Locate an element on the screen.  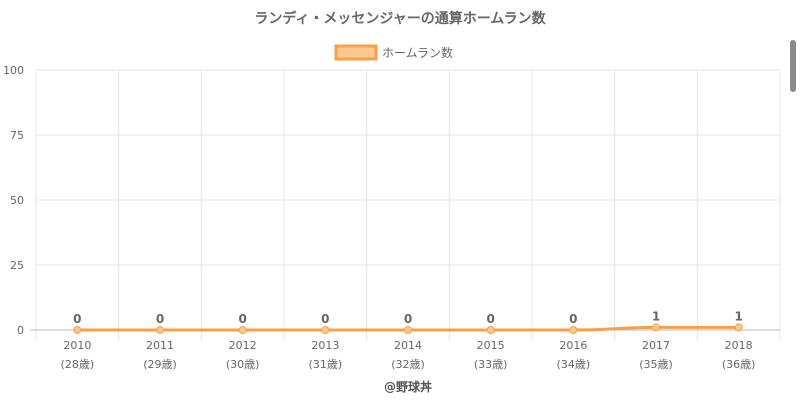
x-tick-label: 2014 is located at coordinates (408, 345).